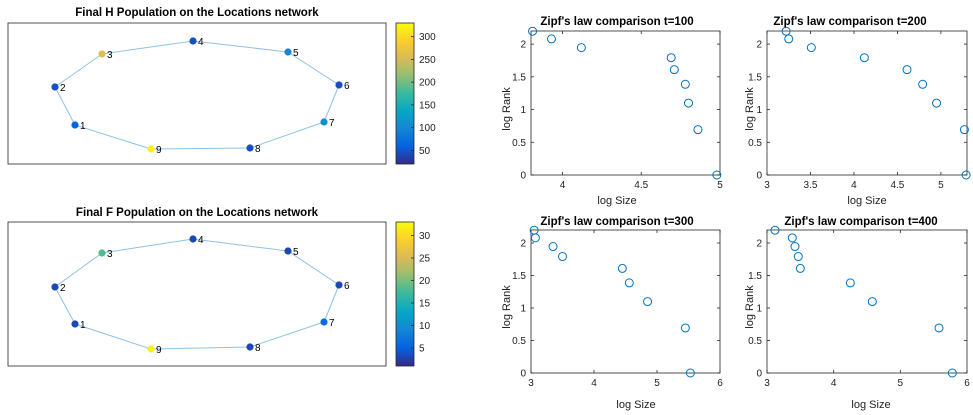 This screenshot has width=973, height=415. What do you see at coordinates (63, 288) in the screenshot?
I see `node-label: 2` at bounding box center [63, 288].